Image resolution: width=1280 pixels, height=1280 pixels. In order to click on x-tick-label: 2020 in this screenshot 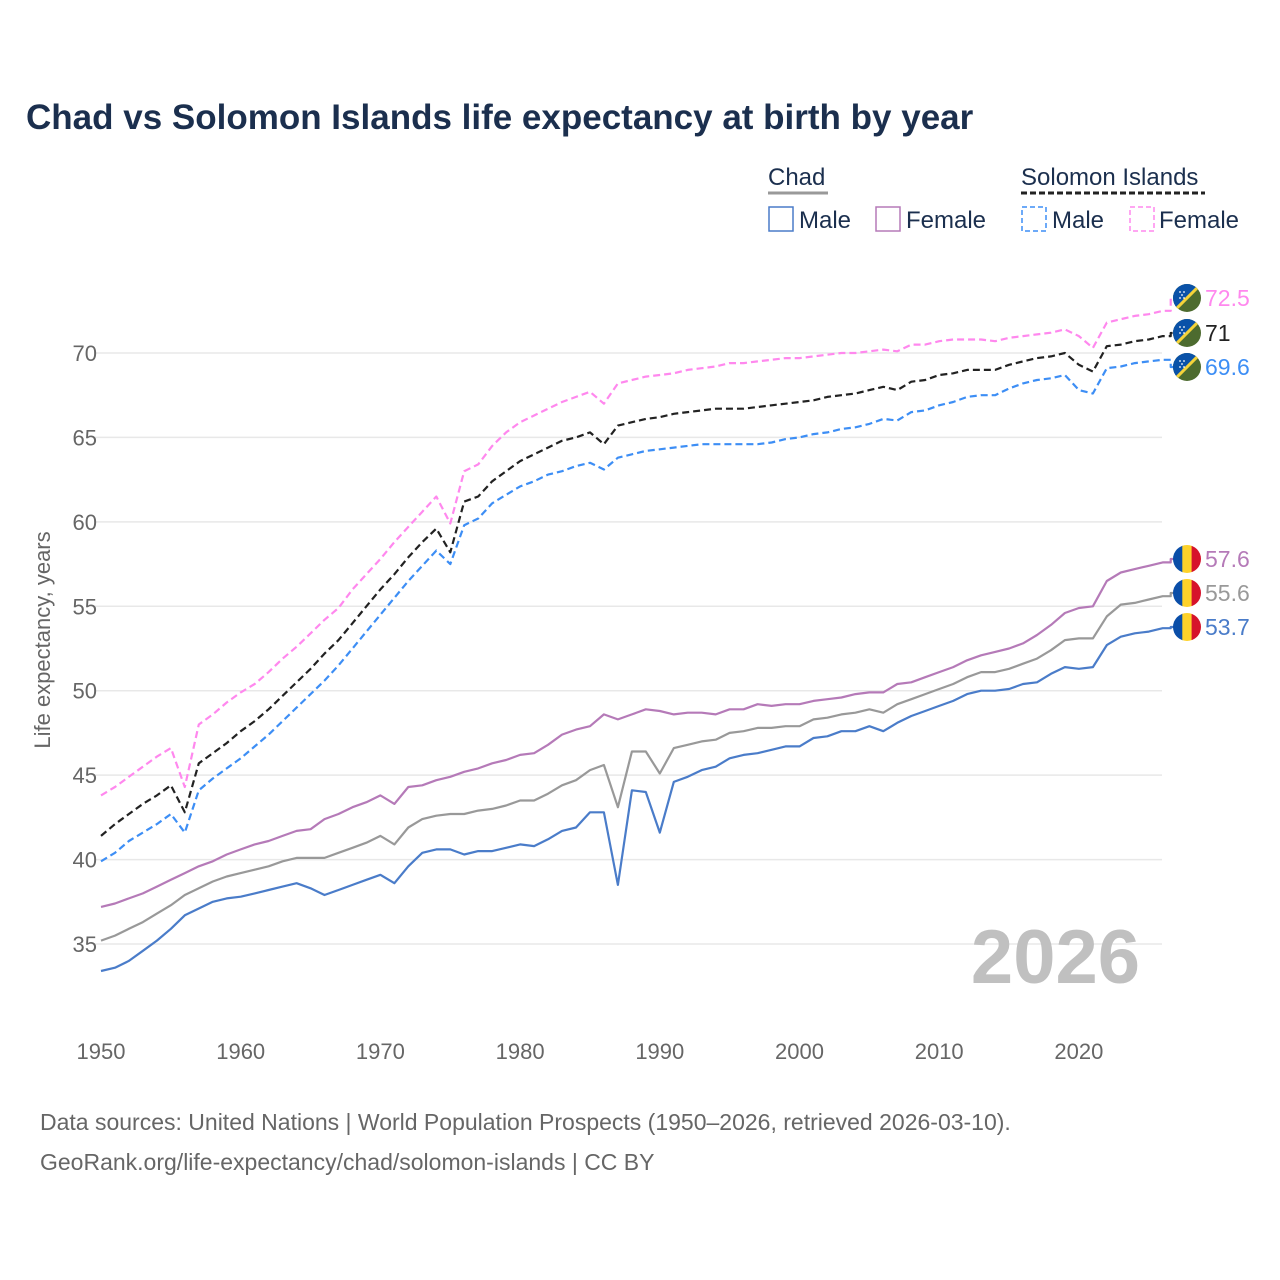, I will do `click(1078, 1051)`.